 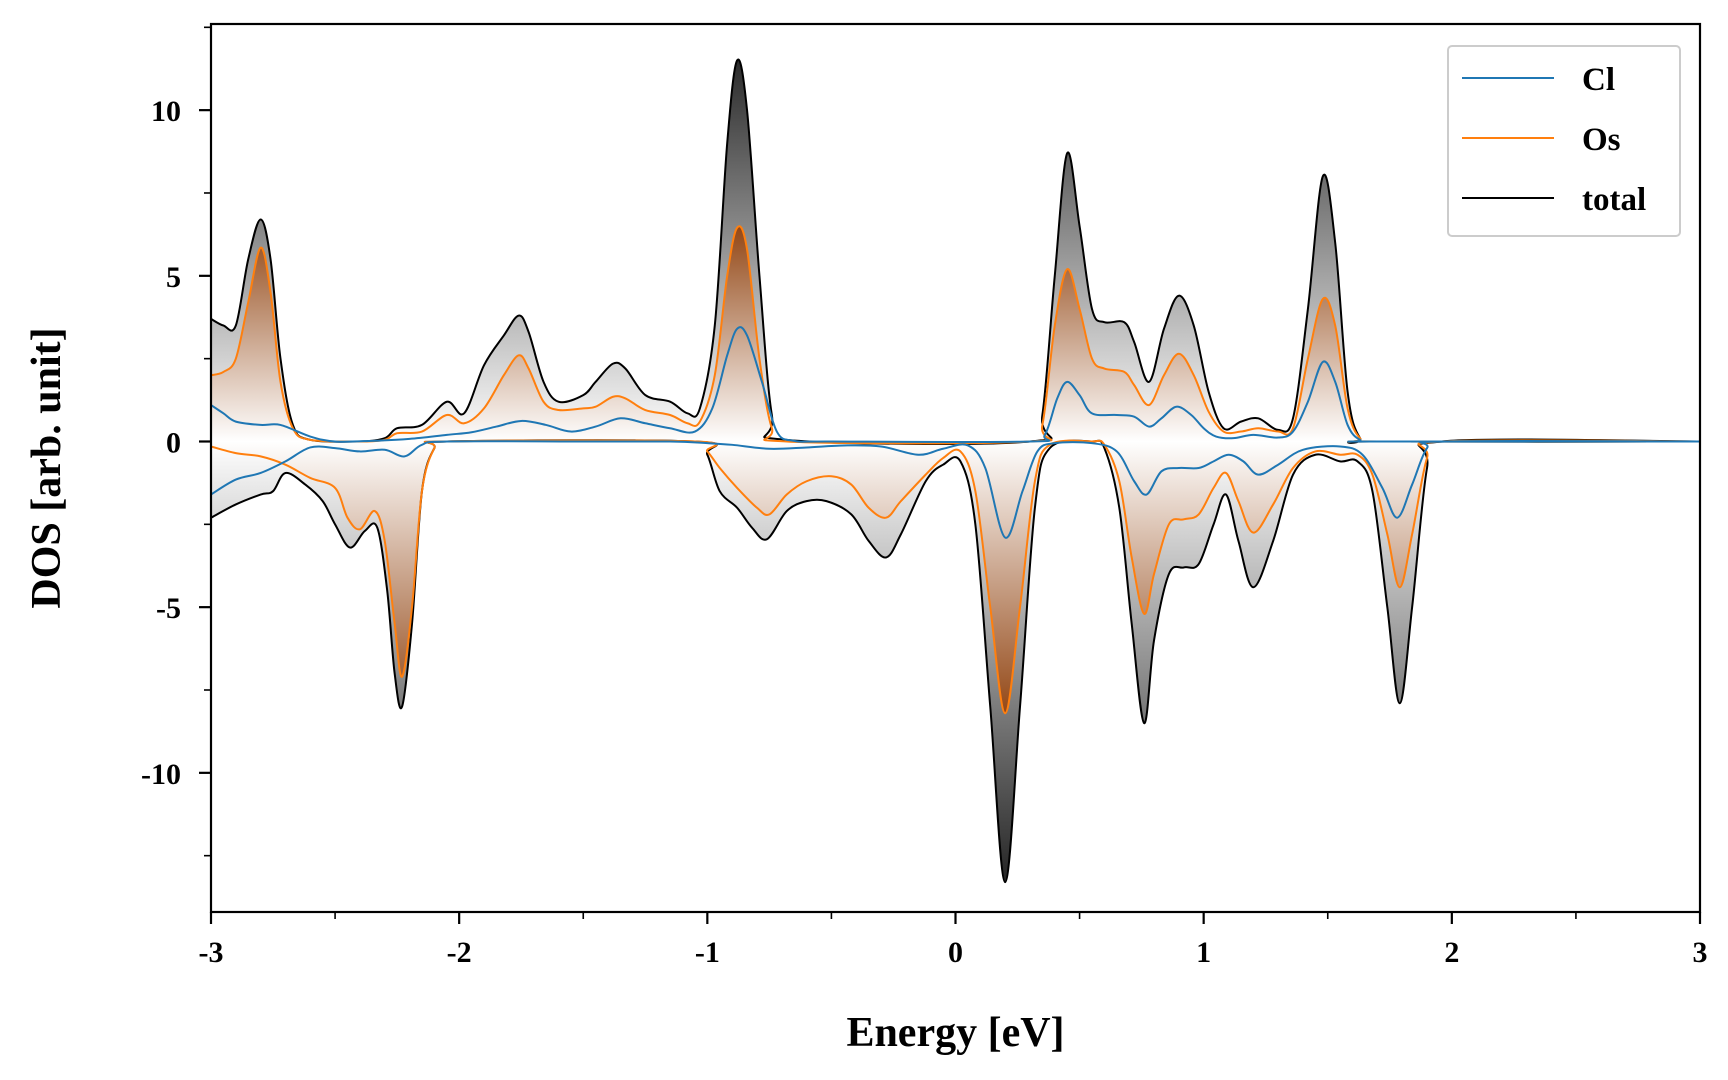 I want to click on x-tick-label: -1, so click(x=707, y=952).